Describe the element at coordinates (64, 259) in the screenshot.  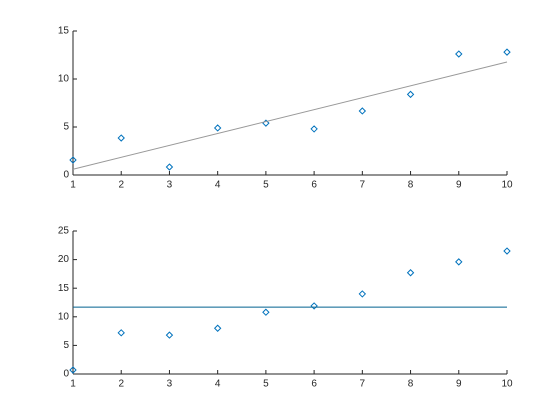
I see `y-tick-label: 20` at that location.